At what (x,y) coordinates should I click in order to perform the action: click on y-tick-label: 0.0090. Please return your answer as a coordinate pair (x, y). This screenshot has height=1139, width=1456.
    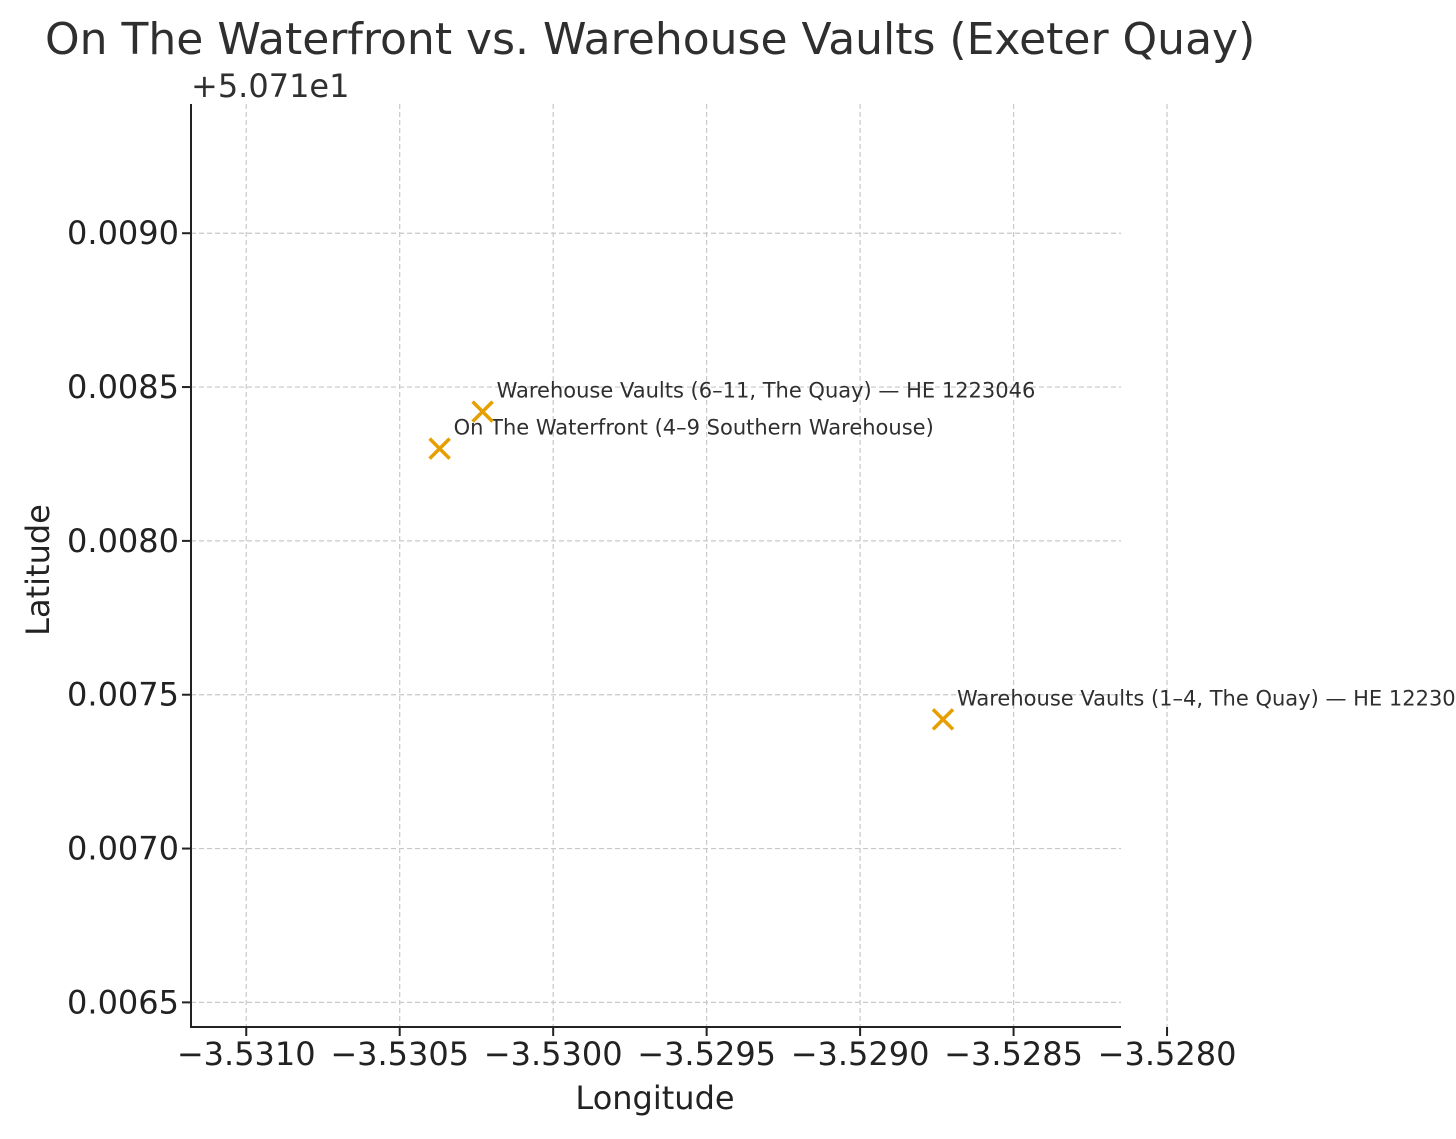
    Looking at the image, I should click on (123, 233).